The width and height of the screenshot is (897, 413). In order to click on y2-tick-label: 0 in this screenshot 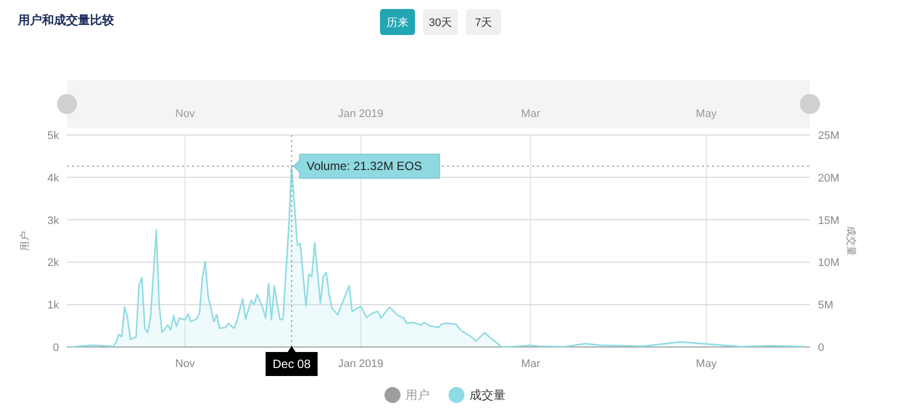, I will do `click(821, 348)`.